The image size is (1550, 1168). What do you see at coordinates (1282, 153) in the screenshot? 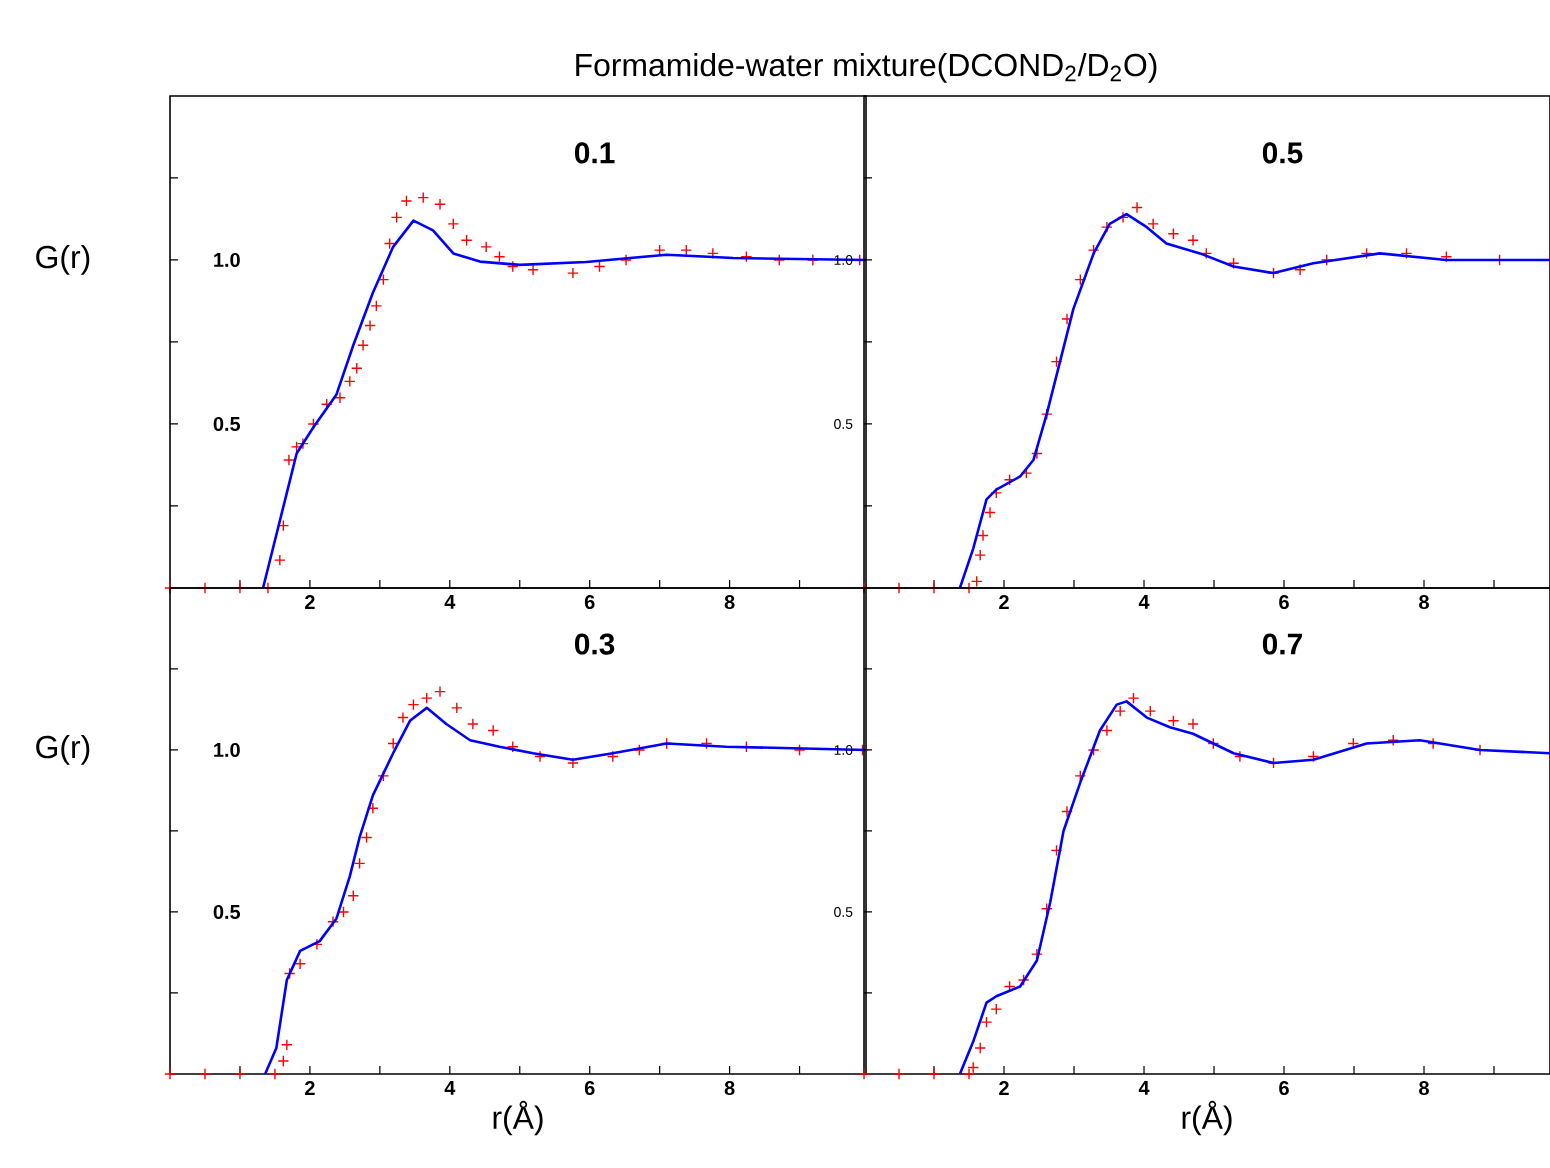
I see `text: 0.5` at bounding box center [1282, 153].